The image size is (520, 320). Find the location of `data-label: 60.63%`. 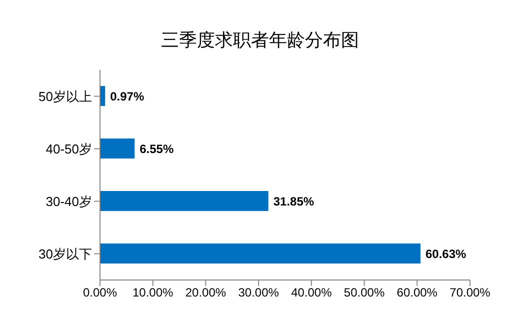

data-label: 60.63% is located at coordinates (445, 253).